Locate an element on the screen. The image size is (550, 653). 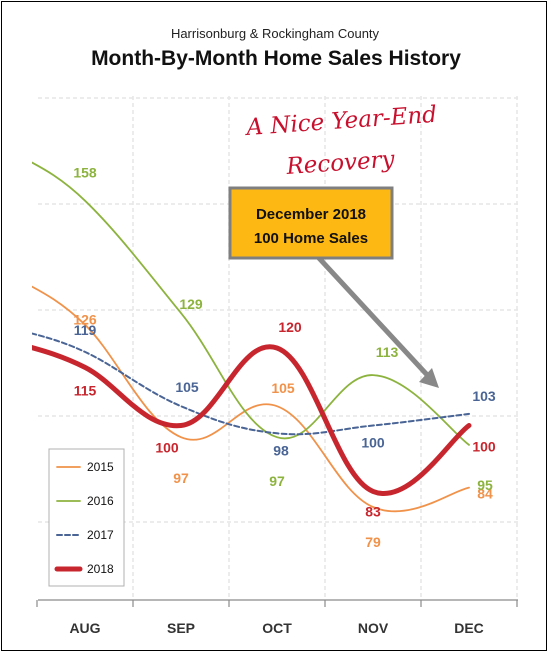
x-tick-label: NOV is located at coordinates (373, 628).